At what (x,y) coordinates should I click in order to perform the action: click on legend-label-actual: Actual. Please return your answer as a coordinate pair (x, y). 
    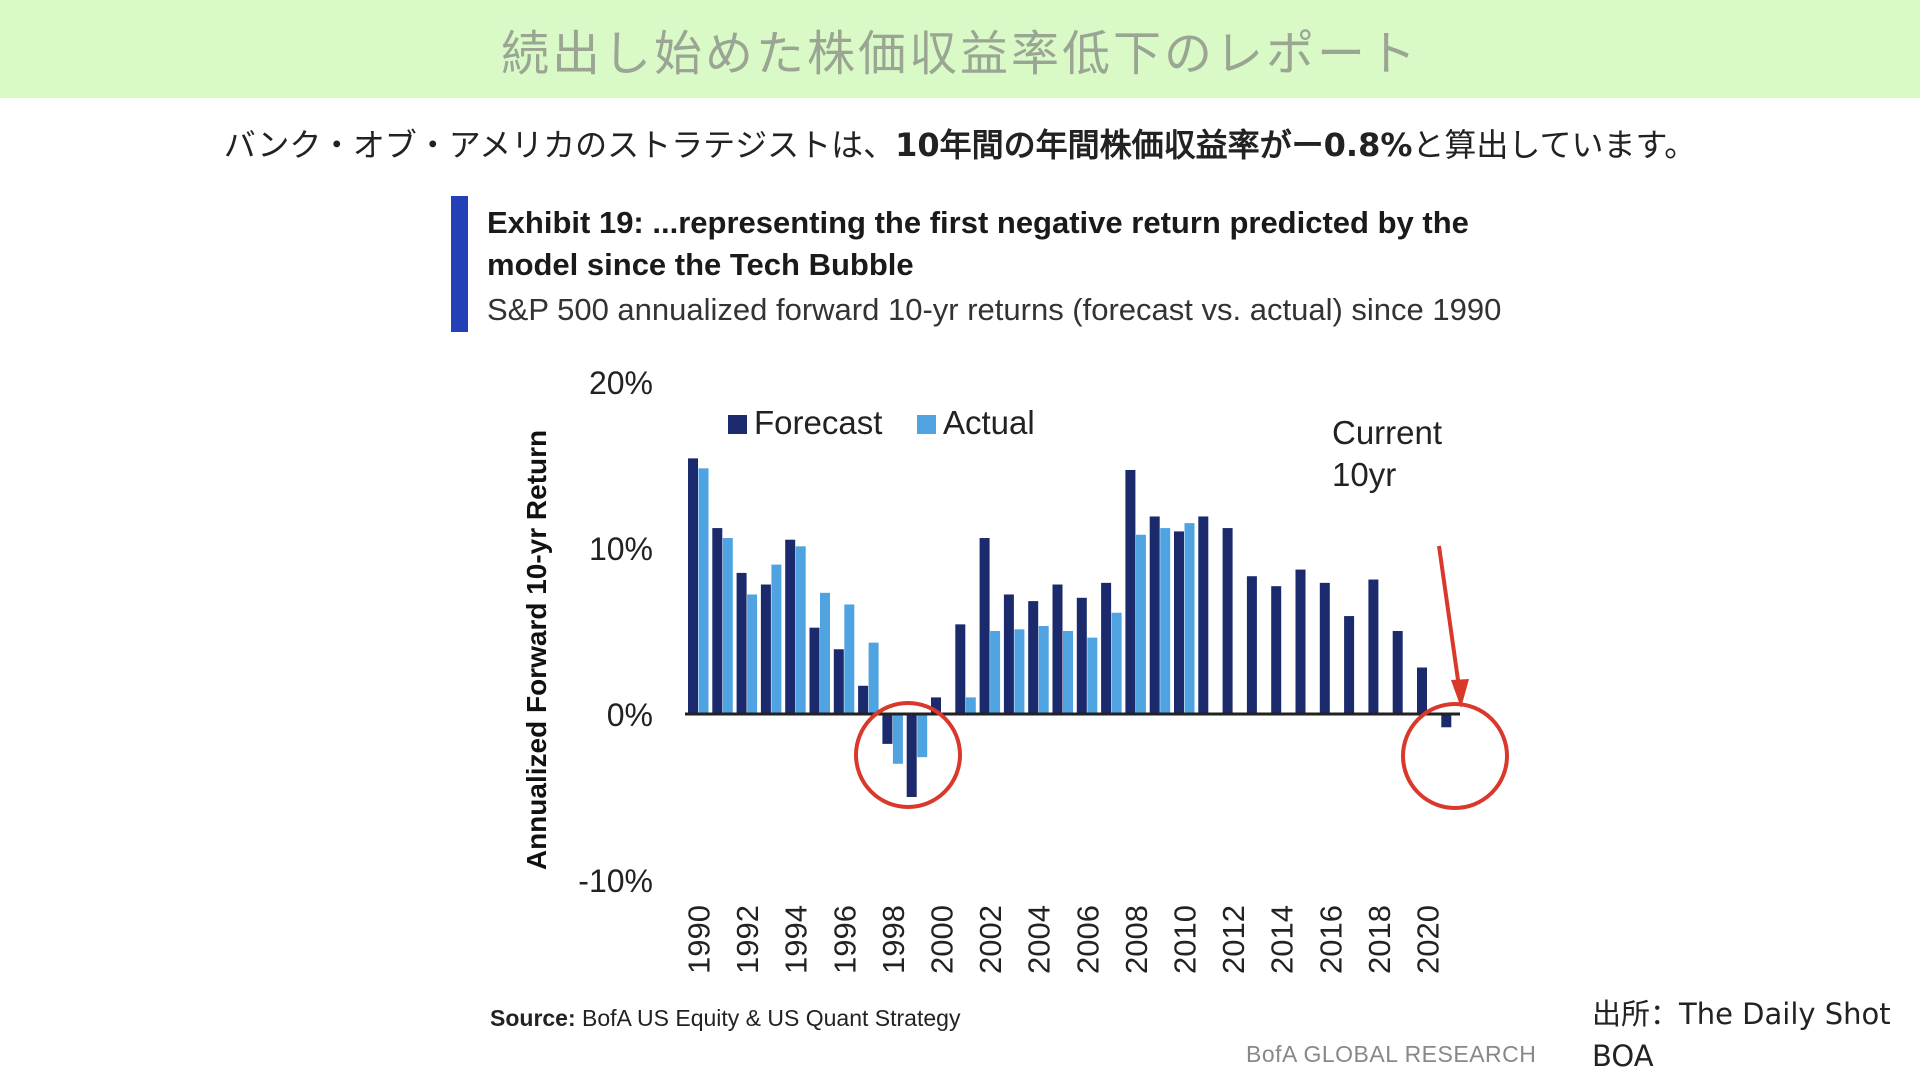
    Looking at the image, I should click on (989, 422).